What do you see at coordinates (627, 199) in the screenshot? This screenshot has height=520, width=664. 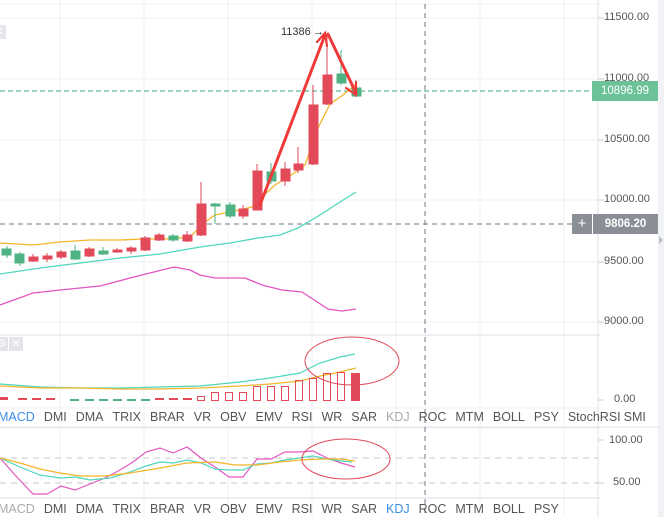 I see `price-axis-label: 10000.00` at bounding box center [627, 199].